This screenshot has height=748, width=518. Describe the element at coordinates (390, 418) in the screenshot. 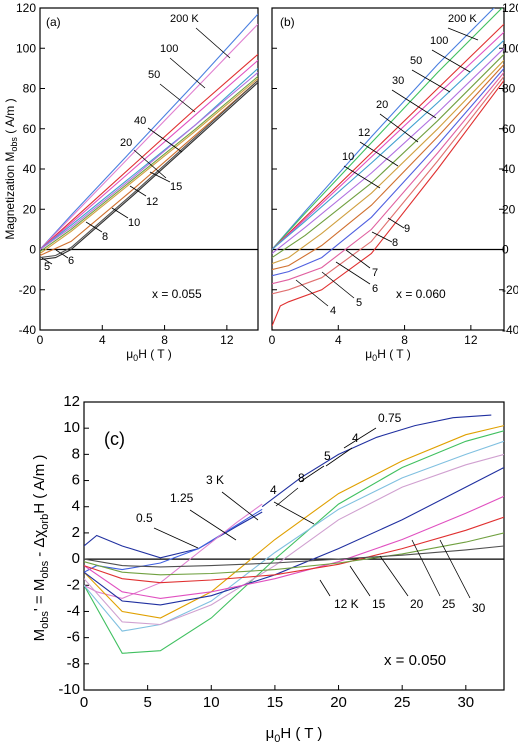

I see `curve-label: 0.75` at that location.